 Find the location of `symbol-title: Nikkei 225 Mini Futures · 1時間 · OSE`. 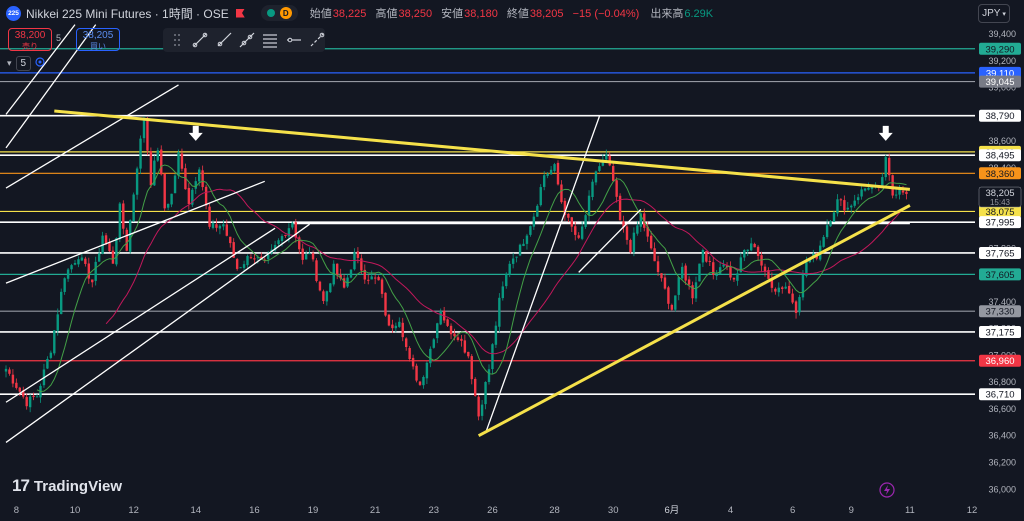

symbol-title: Nikkei 225 Mini Futures · 1時間 · OSE is located at coordinates (127, 13).